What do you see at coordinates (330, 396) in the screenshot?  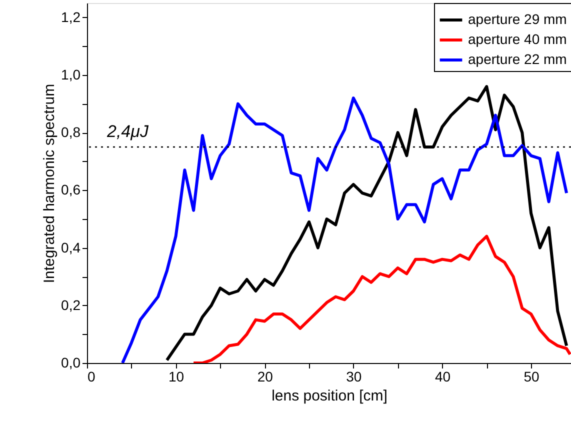 I see `x-axis-title: lens position [cm]` at bounding box center [330, 396].